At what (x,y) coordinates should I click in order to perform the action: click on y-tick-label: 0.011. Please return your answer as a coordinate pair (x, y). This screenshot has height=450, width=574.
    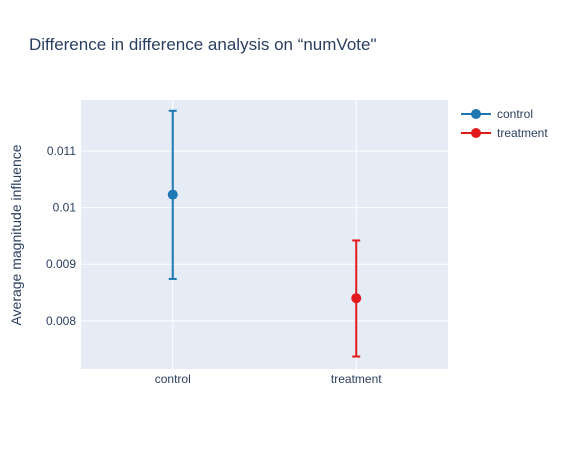
    Looking at the image, I should click on (61, 151).